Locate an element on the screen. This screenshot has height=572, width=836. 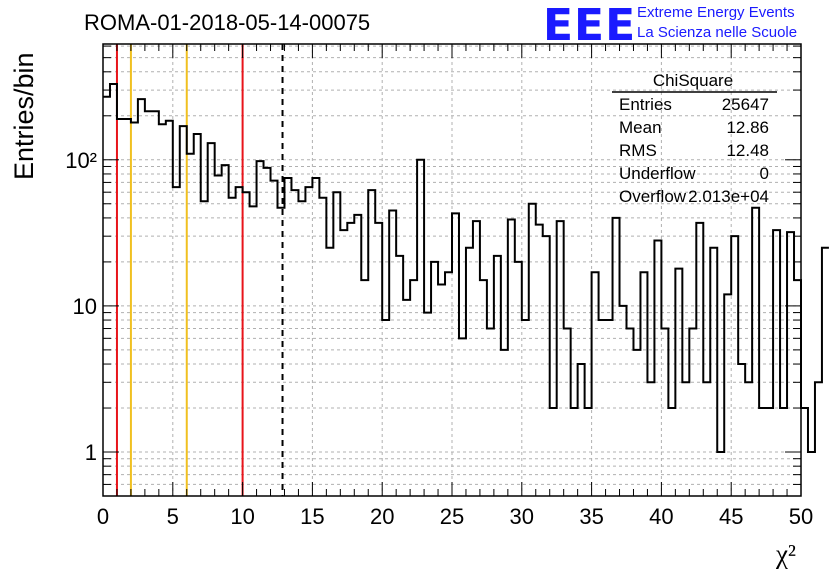
stats-label-entries: Entries is located at coordinates (645, 104).